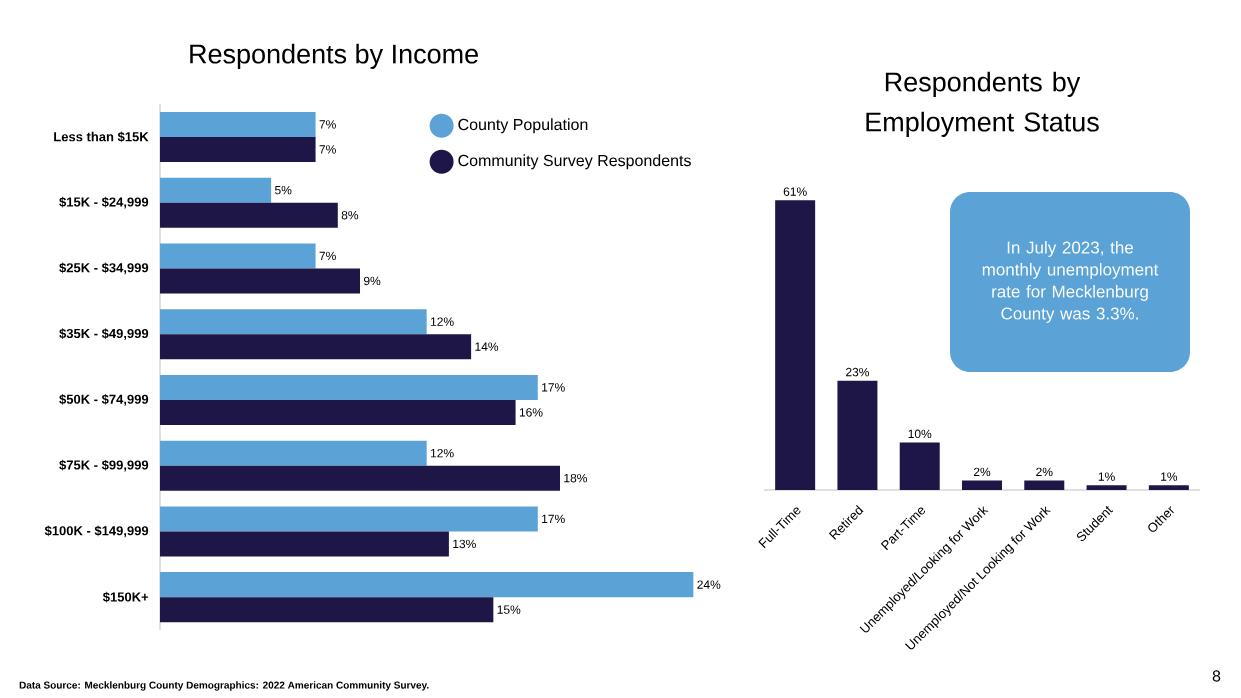  I want to click on y-tick-label: $15K - $24,999, so click(104, 202).